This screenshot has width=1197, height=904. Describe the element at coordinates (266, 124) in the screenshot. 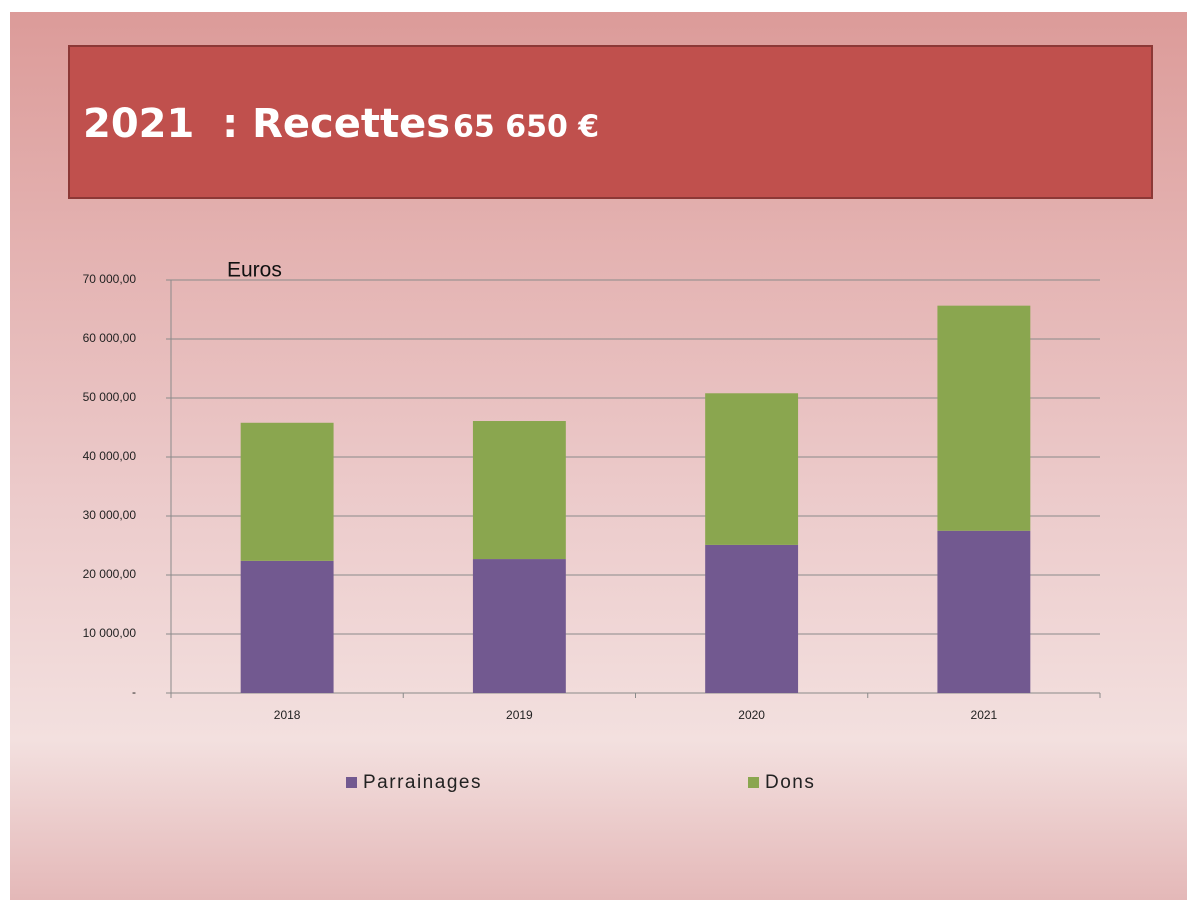

I see `chart-title: 2021 : Recettes` at that location.